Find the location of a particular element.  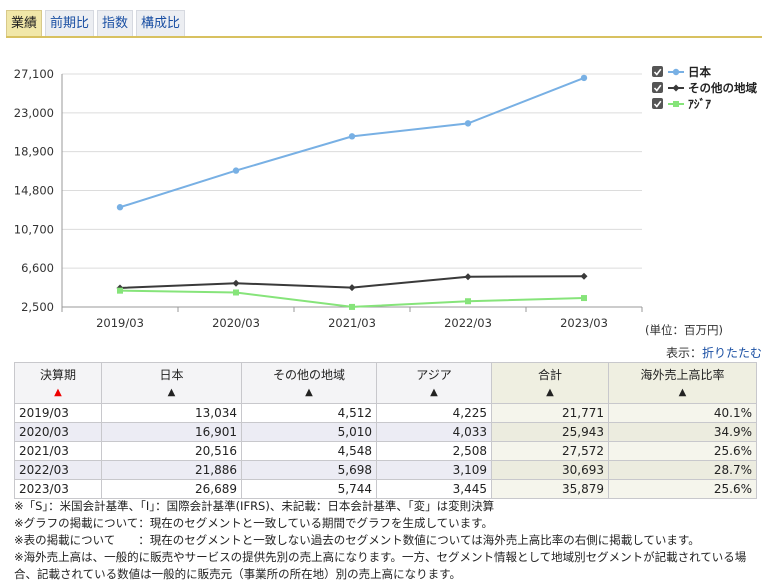

col-header-period: 決算期 ▲ is located at coordinates (58, 383).